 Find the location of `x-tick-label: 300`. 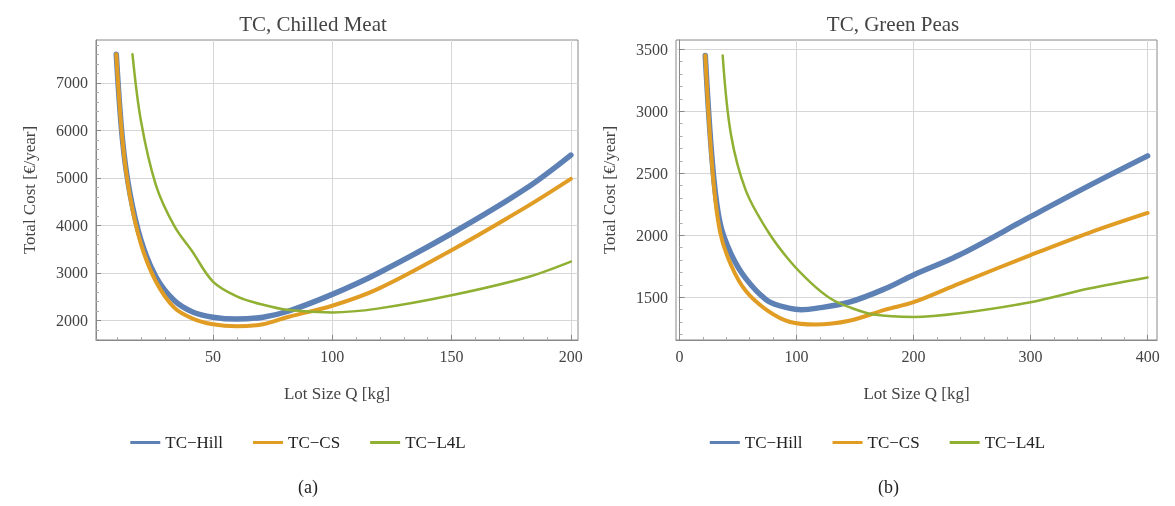

x-tick-label: 300 is located at coordinates (1030, 356).